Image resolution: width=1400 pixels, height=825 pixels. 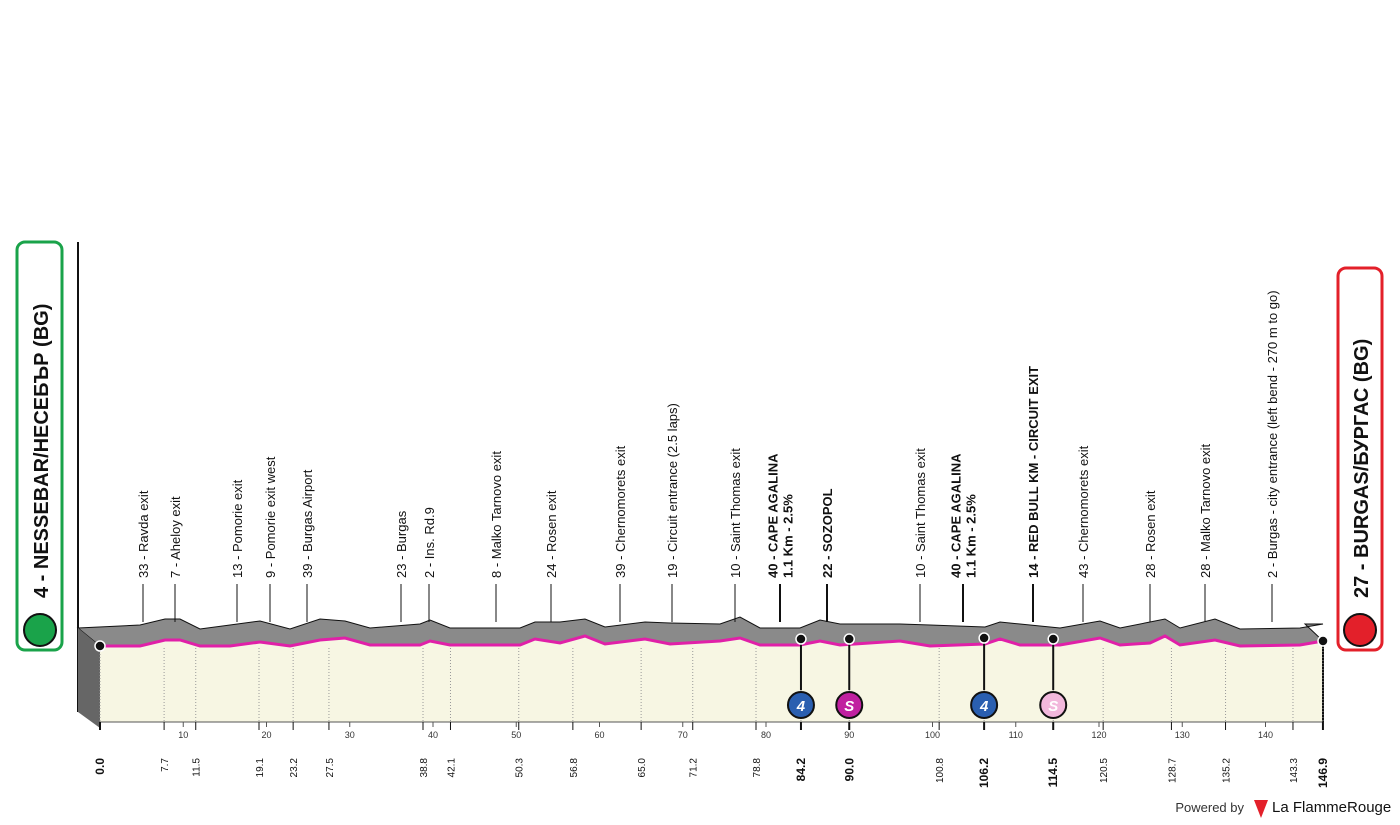 What do you see at coordinates (672, 490) in the screenshot?
I see `waypoint-label: 19 - Circuit entrance (2.5 laps)` at bounding box center [672, 490].